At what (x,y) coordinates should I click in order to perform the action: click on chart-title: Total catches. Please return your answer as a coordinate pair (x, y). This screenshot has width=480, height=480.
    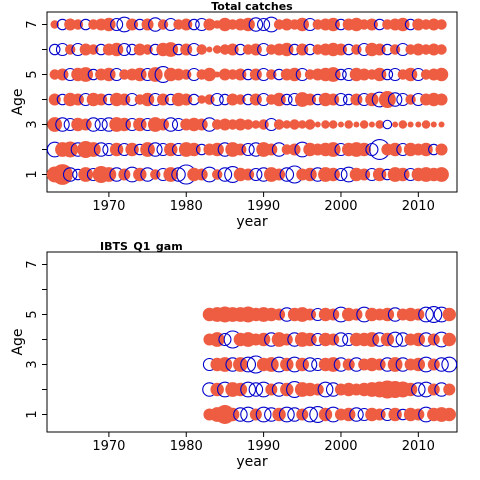
    Looking at the image, I should click on (252, 6).